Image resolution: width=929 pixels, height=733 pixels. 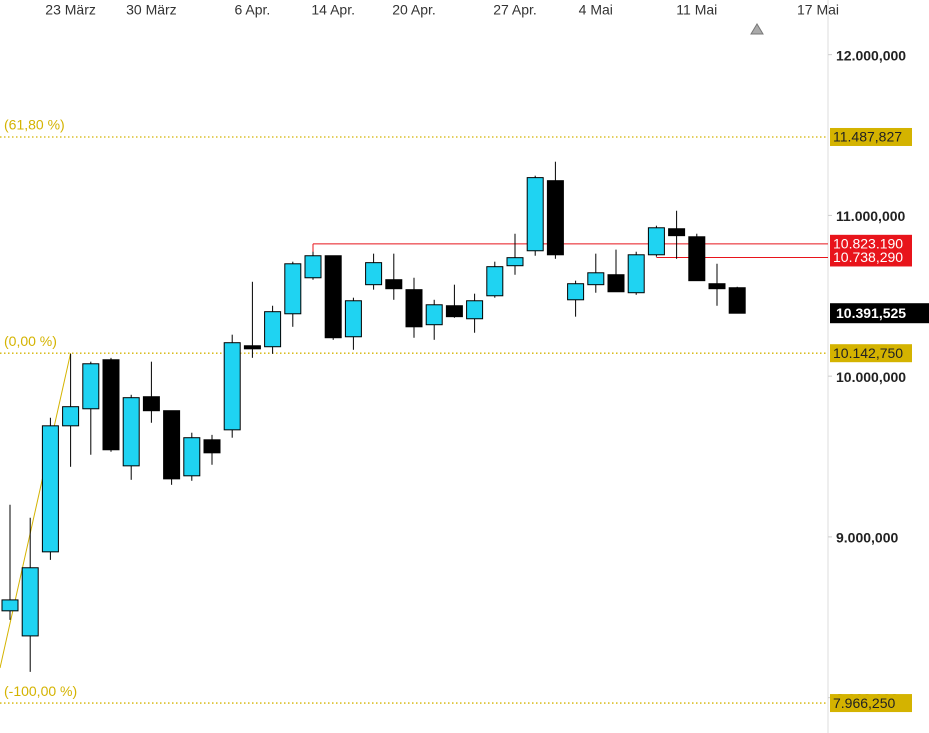 What do you see at coordinates (30, 341) in the screenshot?
I see `fib-label: (0,00 %)` at bounding box center [30, 341].